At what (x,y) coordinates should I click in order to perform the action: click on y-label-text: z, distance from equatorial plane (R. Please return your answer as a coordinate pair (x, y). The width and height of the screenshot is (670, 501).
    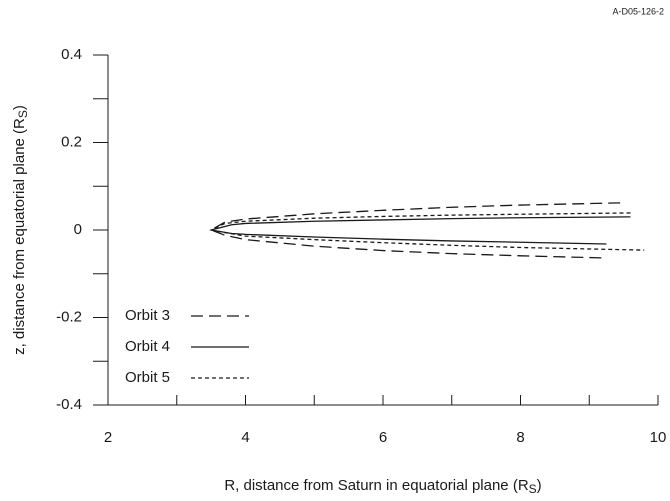
    Looking at the image, I should click on (19, 236).